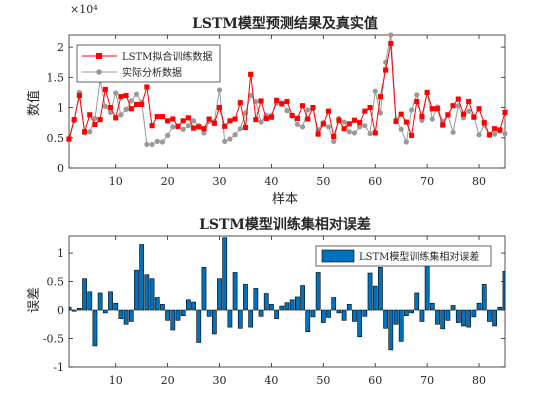 This screenshot has width=546, height=416. What do you see at coordinates (34, 300) in the screenshot?
I see `chart2-y-label: 误差` at bounding box center [34, 300].